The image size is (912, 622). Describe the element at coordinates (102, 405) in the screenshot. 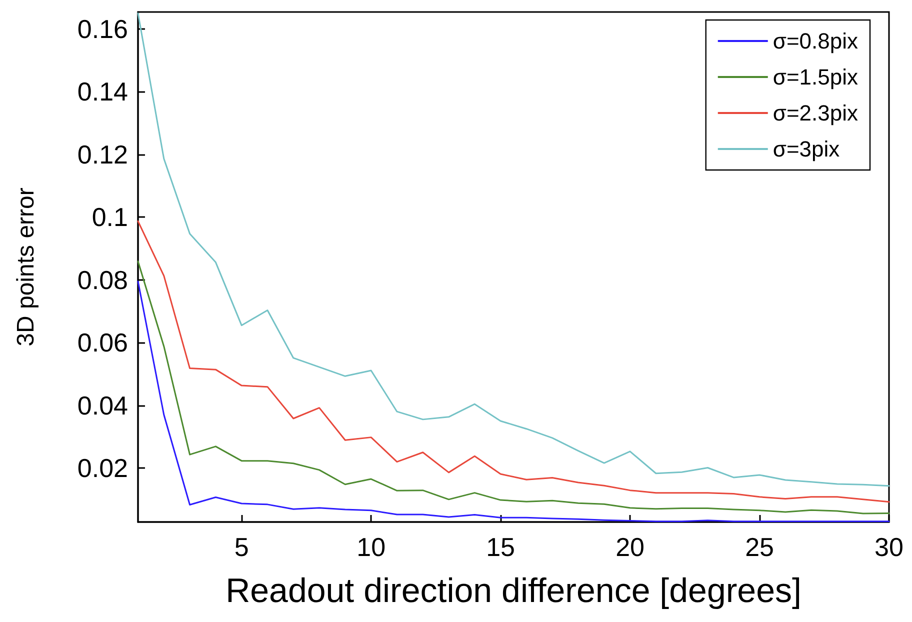

I see `y-tick-label: 0.04` at that location.